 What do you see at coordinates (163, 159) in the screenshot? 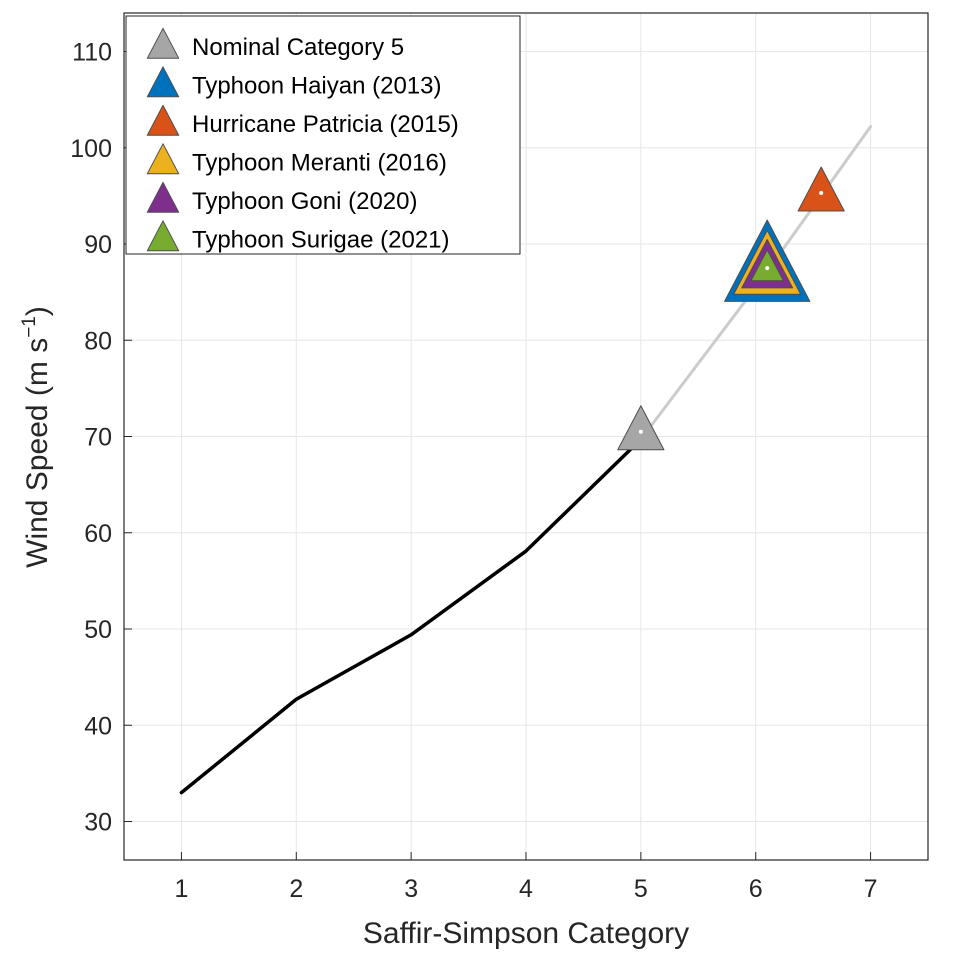
I see `legend-swatch-typhoon-meranti-2016` at bounding box center [163, 159].